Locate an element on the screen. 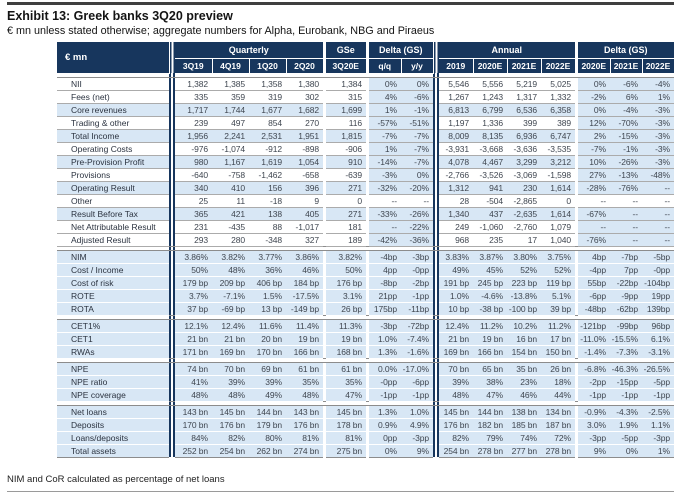 Image resolution: width=680 pixels, height=500 pixels. data-cell: 1.3% is located at coordinates (385, 411).